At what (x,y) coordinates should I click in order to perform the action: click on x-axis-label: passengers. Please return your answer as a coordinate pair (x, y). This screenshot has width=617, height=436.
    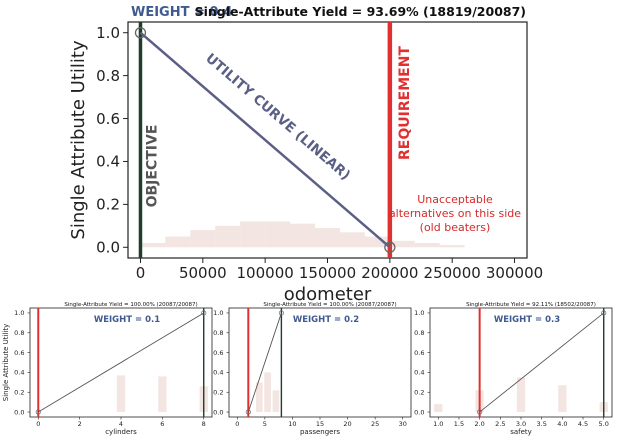
    Looking at the image, I should click on (320, 432).